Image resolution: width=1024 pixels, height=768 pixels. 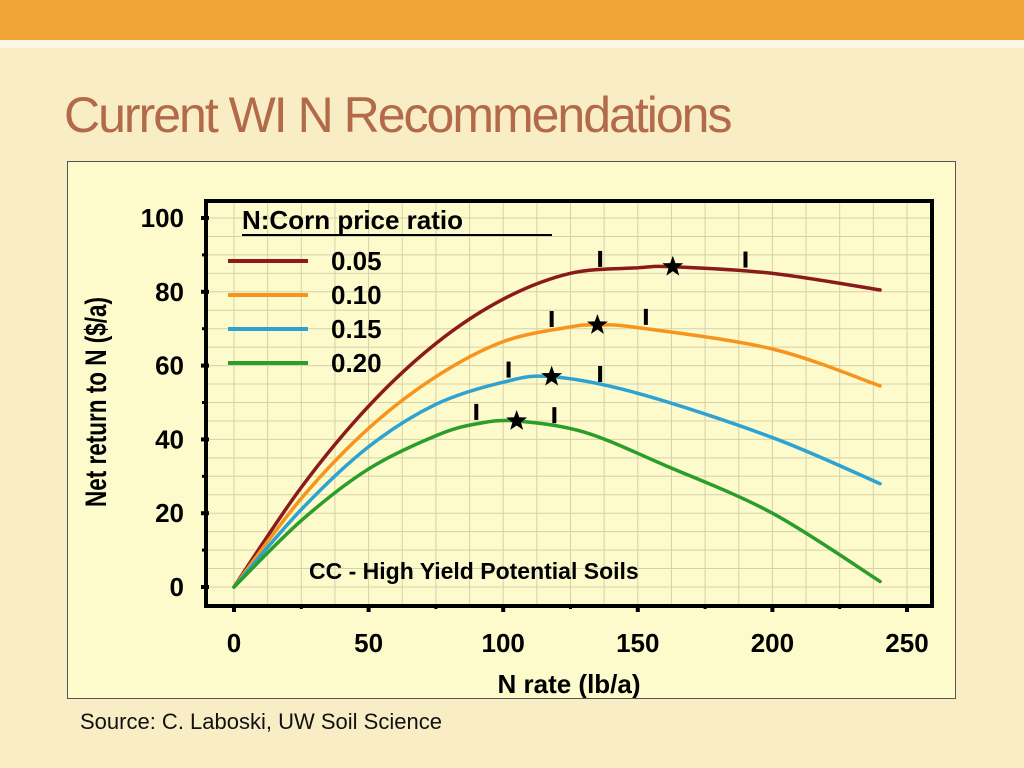 I want to click on y-tick-label: 20, so click(x=169, y=513).